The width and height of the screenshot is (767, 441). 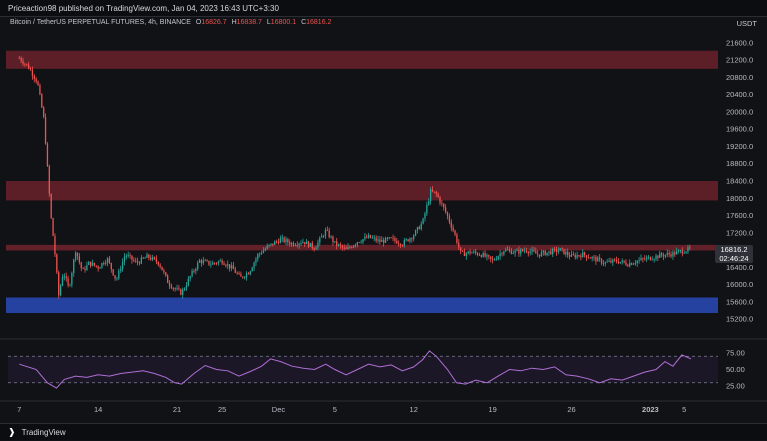 What do you see at coordinates (650, 409) in the screenshot?
I see `date-tick-label: 2023` at bounding box center [650, 409].